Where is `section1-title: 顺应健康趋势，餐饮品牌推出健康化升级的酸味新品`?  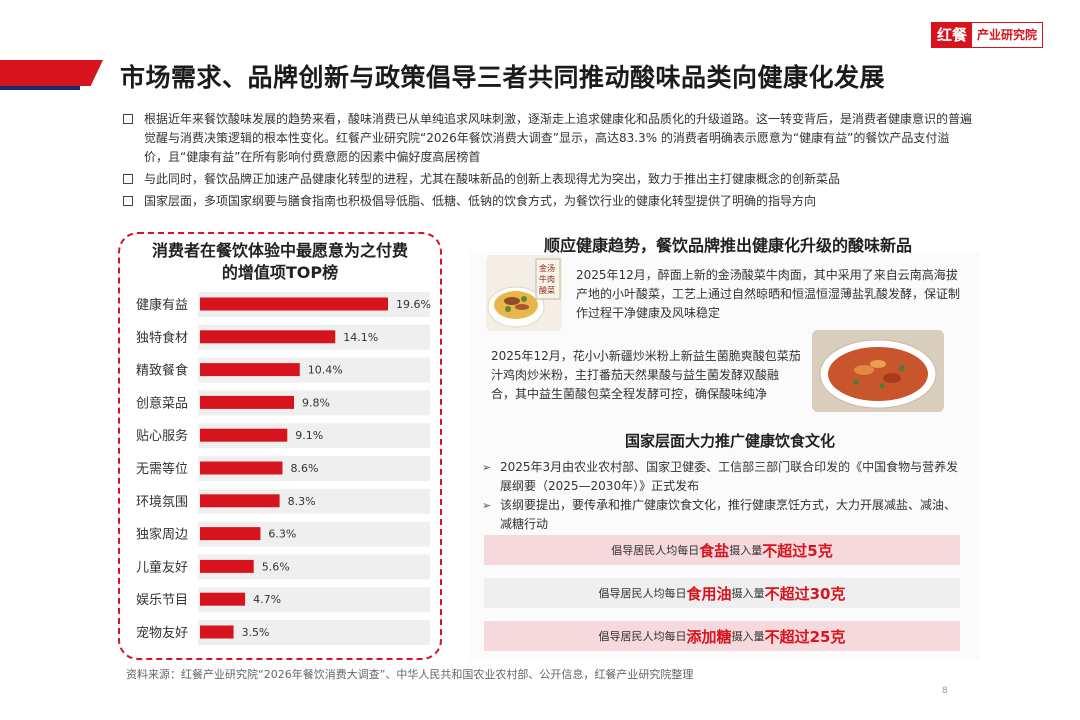
section1-title: 顺应健康趋势，餐饮品牌推出健康化升级的酸味新品 is located at coordinates (727, 245).